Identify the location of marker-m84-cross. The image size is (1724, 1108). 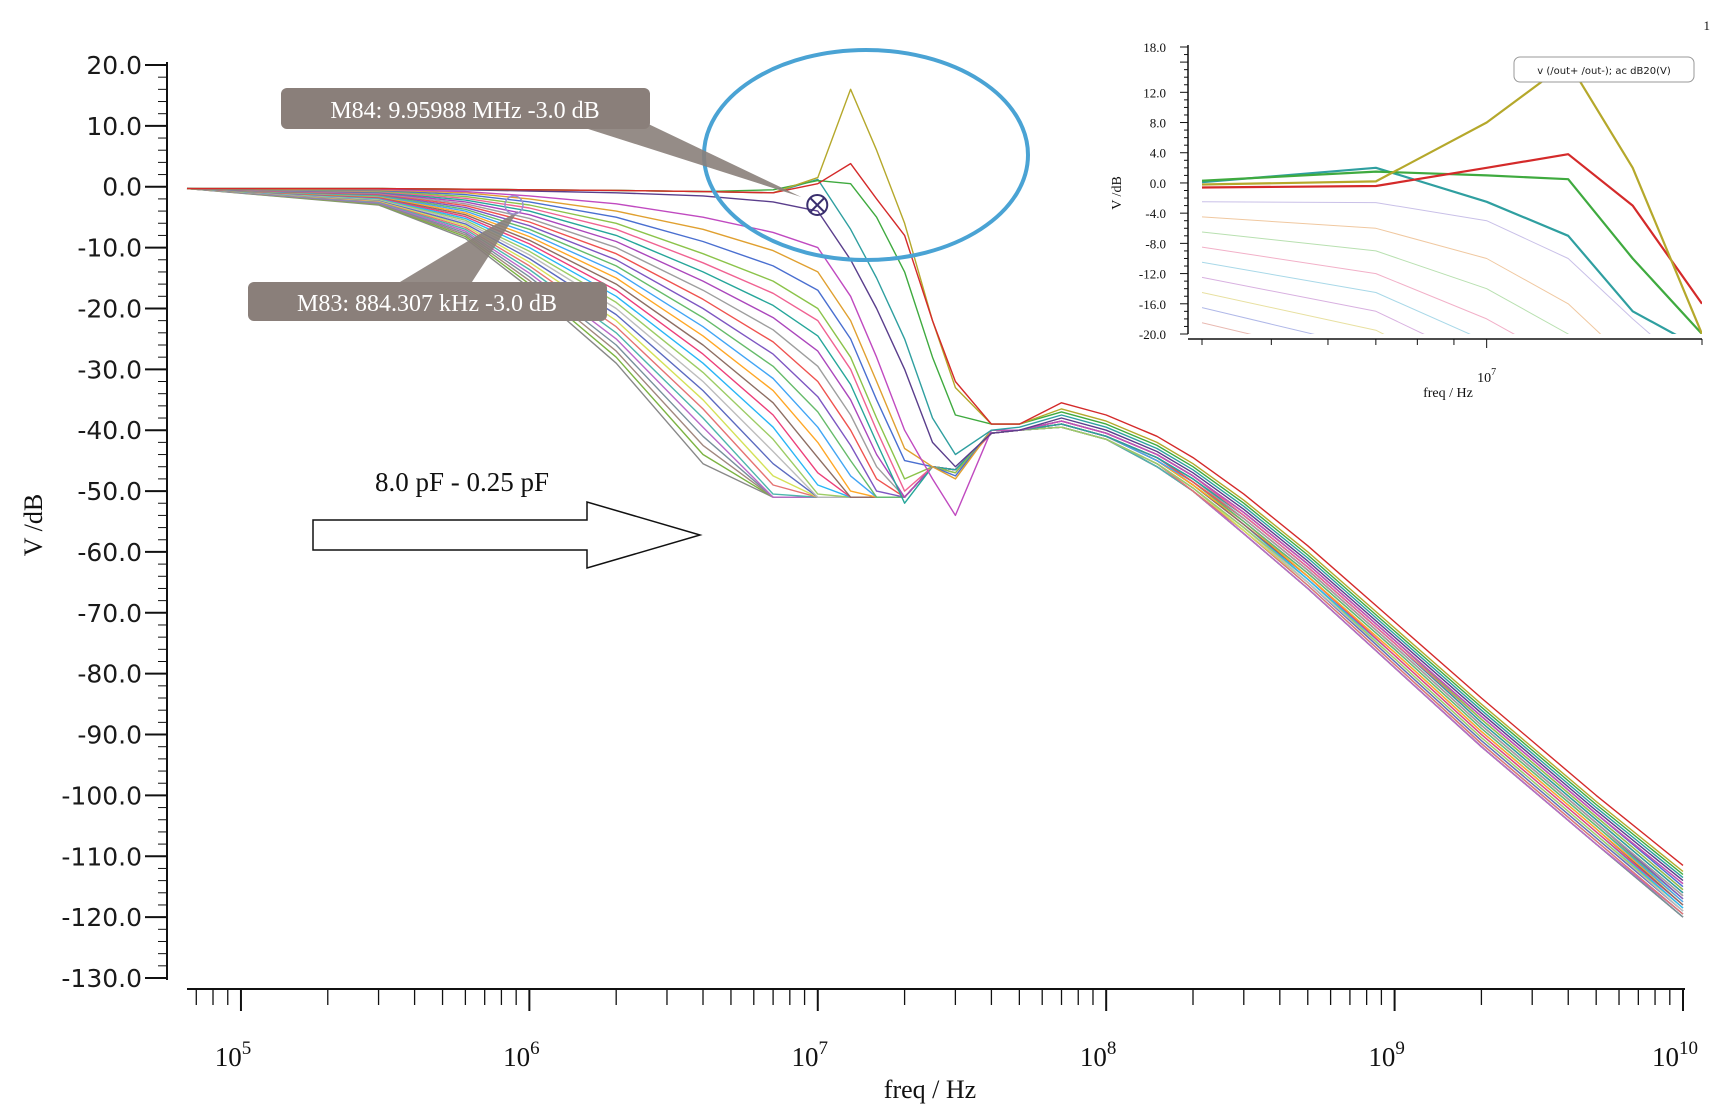
(817, 205).